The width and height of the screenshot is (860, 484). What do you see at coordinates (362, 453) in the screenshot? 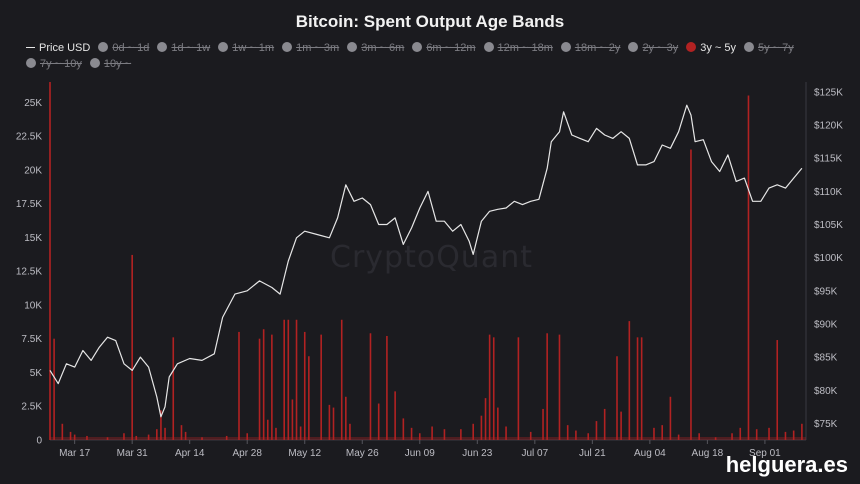
I see `x-tick-5: May 26` at bounding box center [362, 453].